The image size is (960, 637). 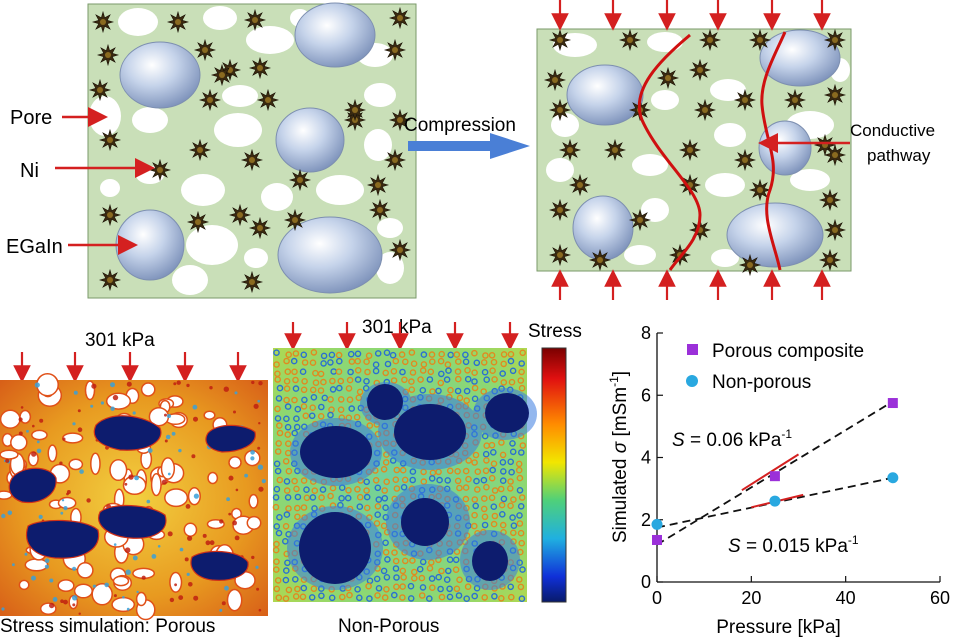 What do you see at coordinates (619, 457) in the screenshot?
I see `y-axis-label: Simulated σ [mSm-1]` at bounding box center [619, 457].